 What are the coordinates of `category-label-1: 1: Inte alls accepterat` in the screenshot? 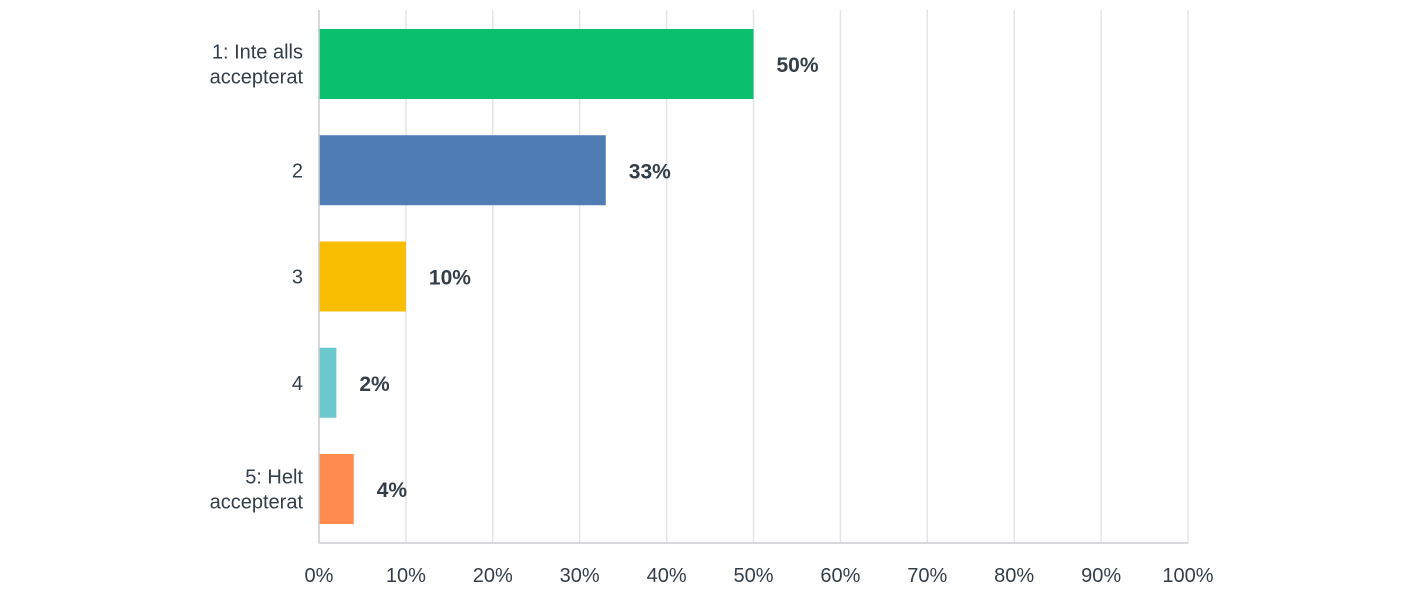 It's located at (257, 65).